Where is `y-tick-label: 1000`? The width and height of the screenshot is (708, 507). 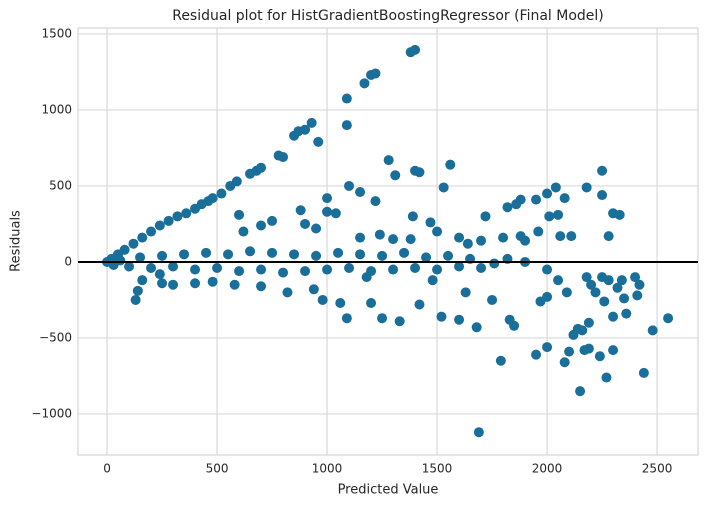 y-tick-label: 1000 is located at coordinates (56, 109).